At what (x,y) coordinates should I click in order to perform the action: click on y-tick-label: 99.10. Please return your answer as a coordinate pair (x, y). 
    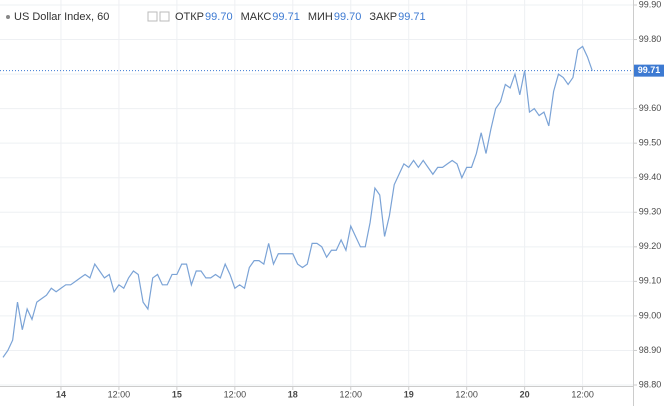
    Looking at the image, I should click on (650, 281).